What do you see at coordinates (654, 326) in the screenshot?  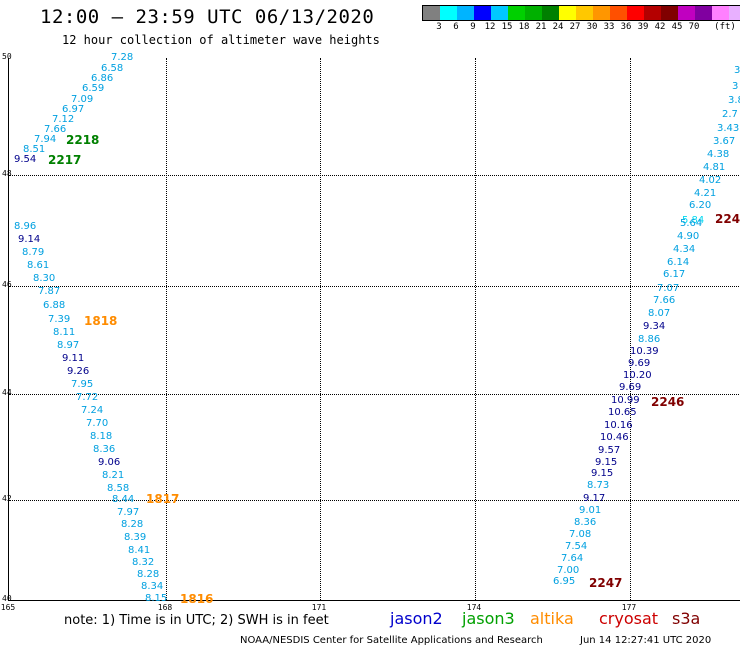 I see `wave-height-value: 9.34` at bounding box center [654, 326].